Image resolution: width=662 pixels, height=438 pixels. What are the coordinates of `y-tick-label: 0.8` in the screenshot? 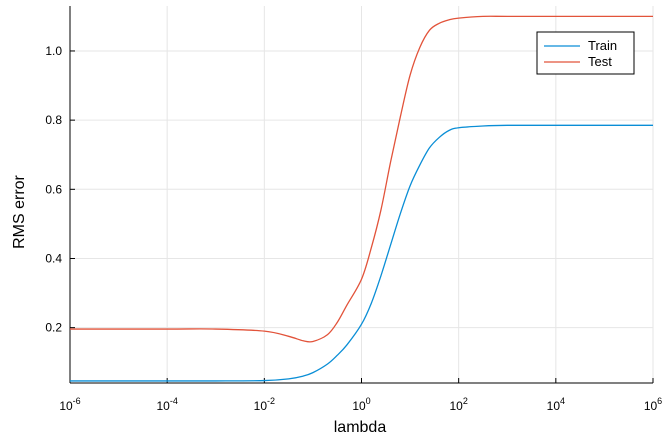 It's located at (53, 120).